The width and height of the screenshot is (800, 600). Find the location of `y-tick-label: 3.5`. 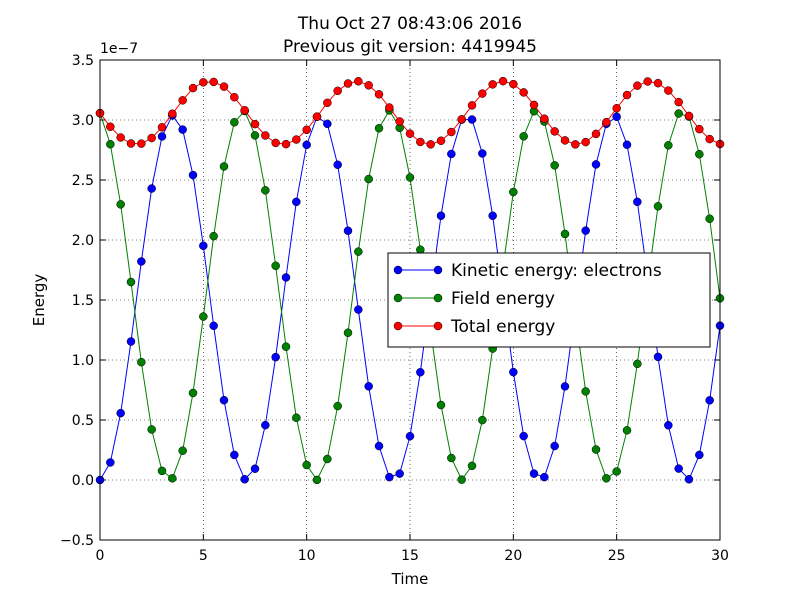

y-tick-label: 3.5 is located at coordinates (83, 61).